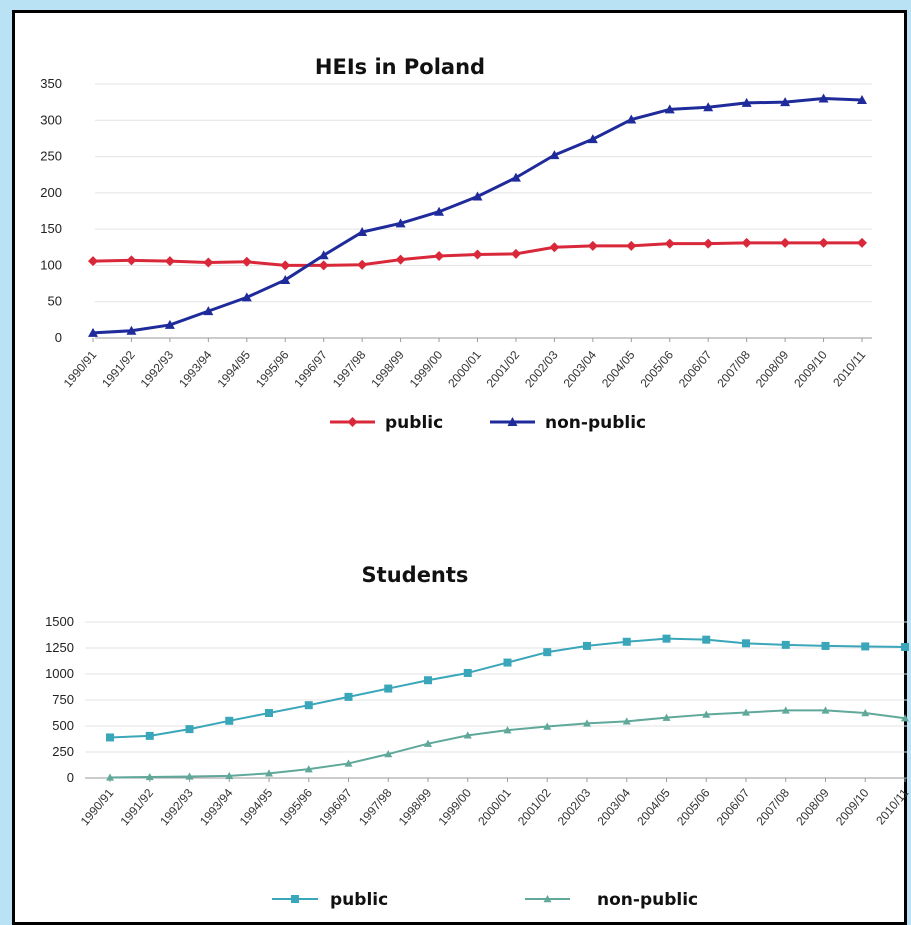 The width and height of the screenshot is (911, 925). What do you see at coordinates (656, 369) in the screenshot?
I see `chart-1-x-tick-label: 2005/06` at bounding box center [656, 369].